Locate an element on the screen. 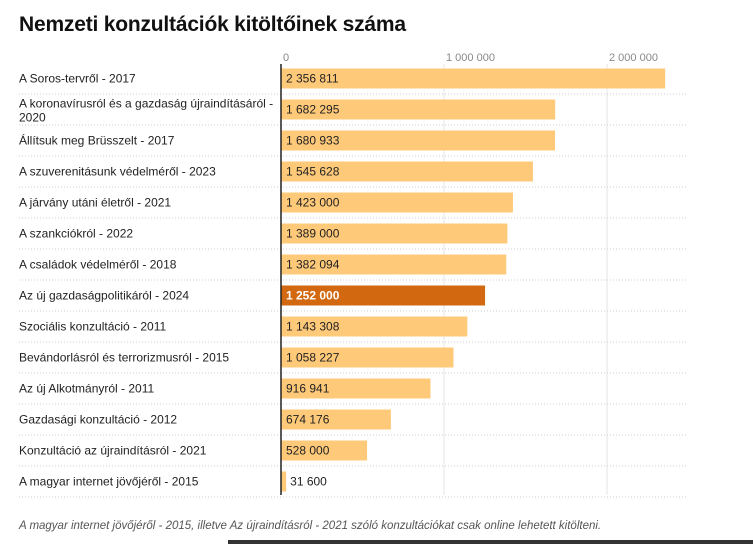 This screenshot has width=753, height=544. value-label: 1 252 000 is located at coordinates (313, 296).